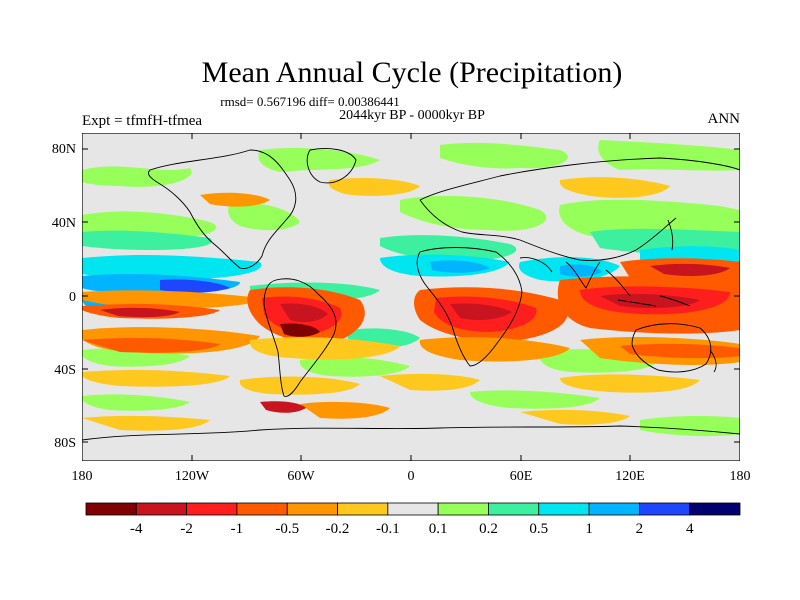 The height and width of the screenshot is (600, 800). I want to click on colorbar-label: -0.5, so click(287, 529).